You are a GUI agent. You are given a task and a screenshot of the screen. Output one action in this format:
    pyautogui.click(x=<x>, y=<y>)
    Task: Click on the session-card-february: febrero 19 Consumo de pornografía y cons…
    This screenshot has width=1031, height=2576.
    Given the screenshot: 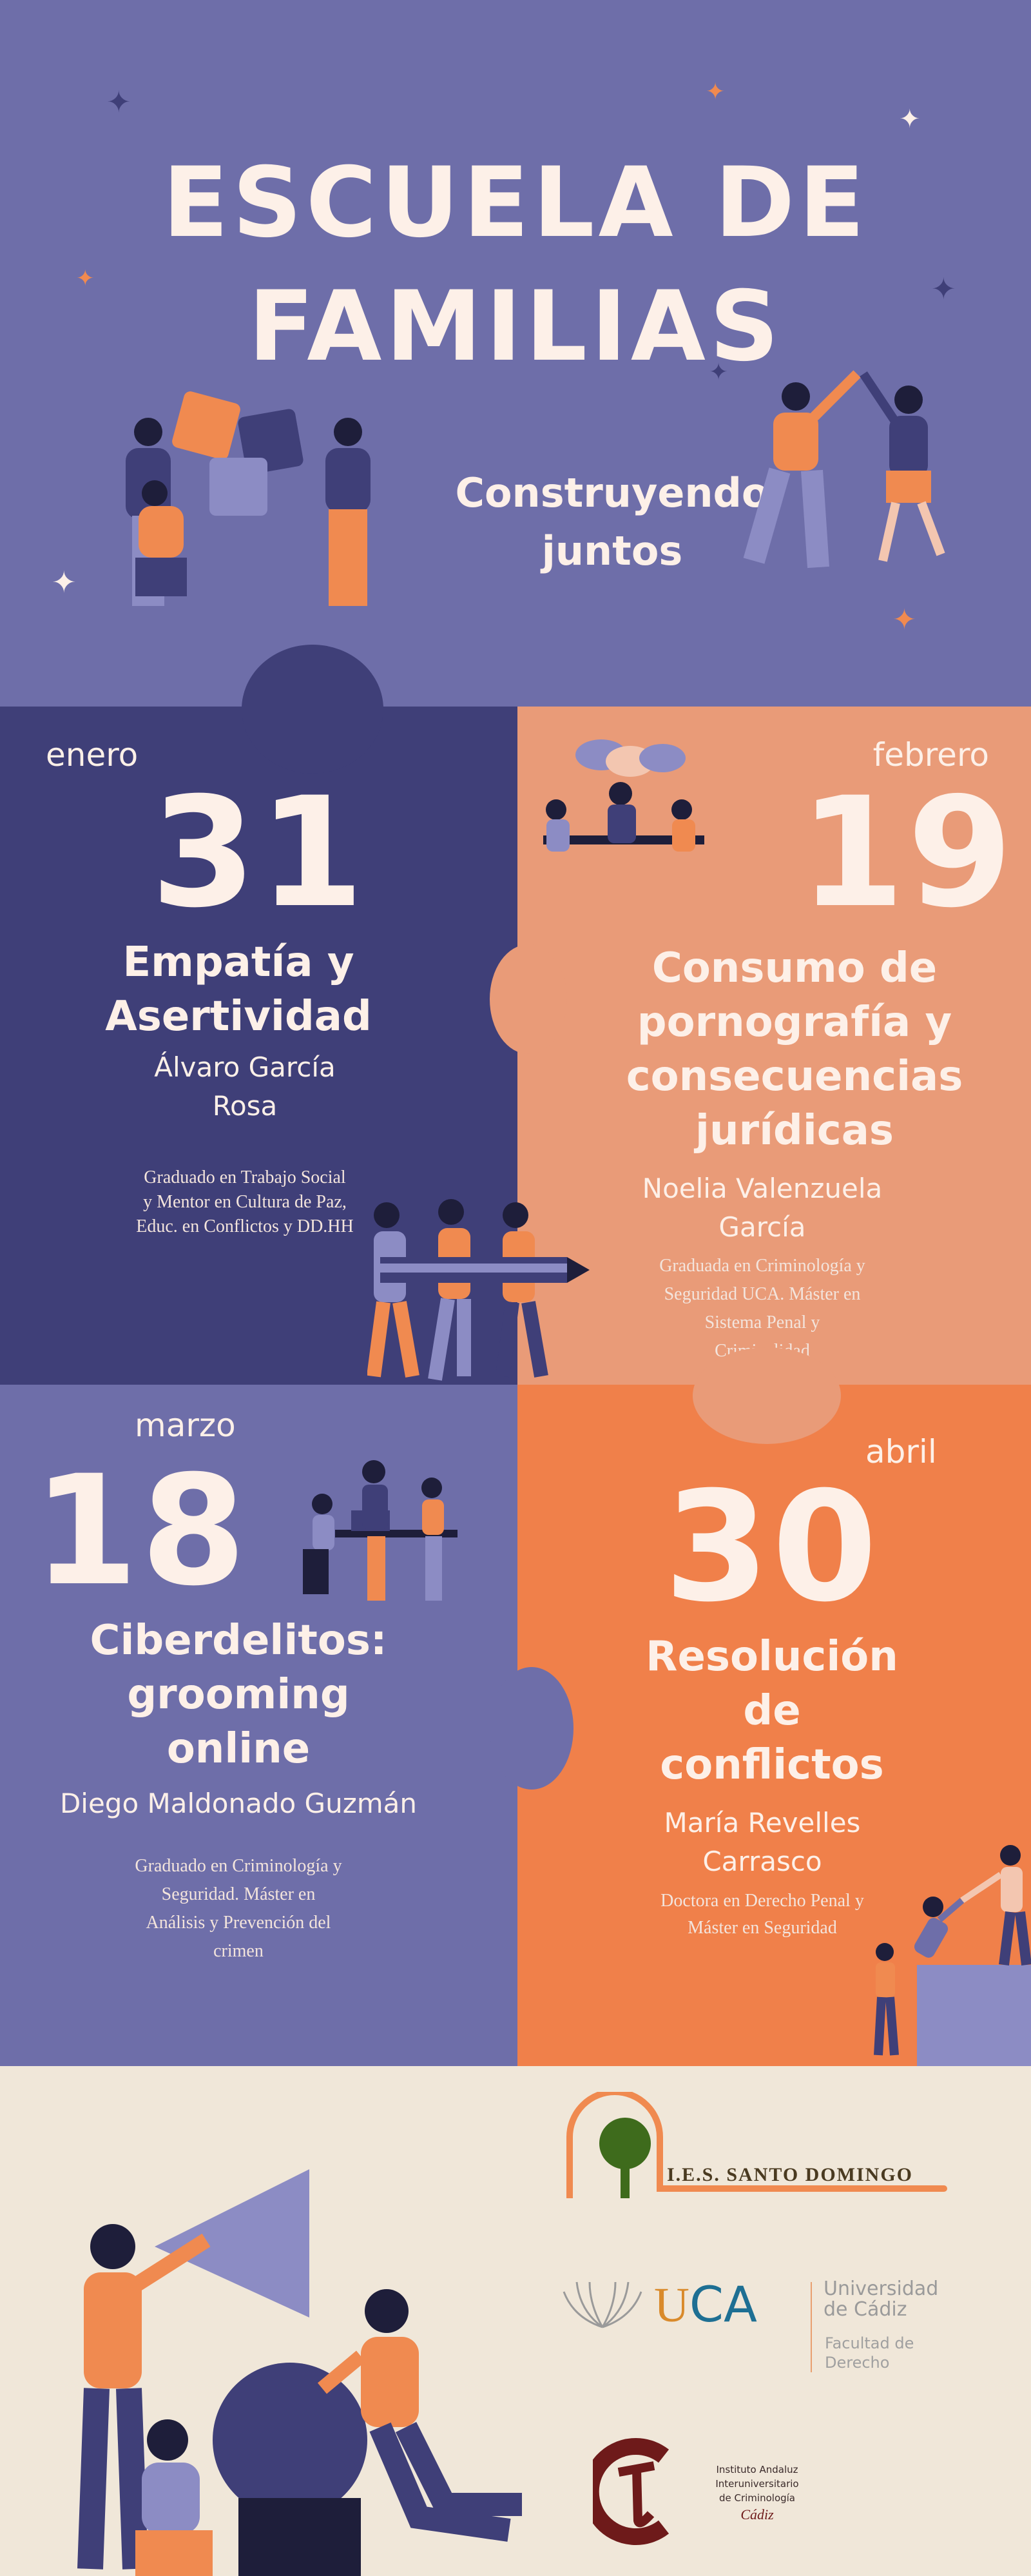 What is the action you would take?
    pyautogui.click(x=774, y=1046)
    